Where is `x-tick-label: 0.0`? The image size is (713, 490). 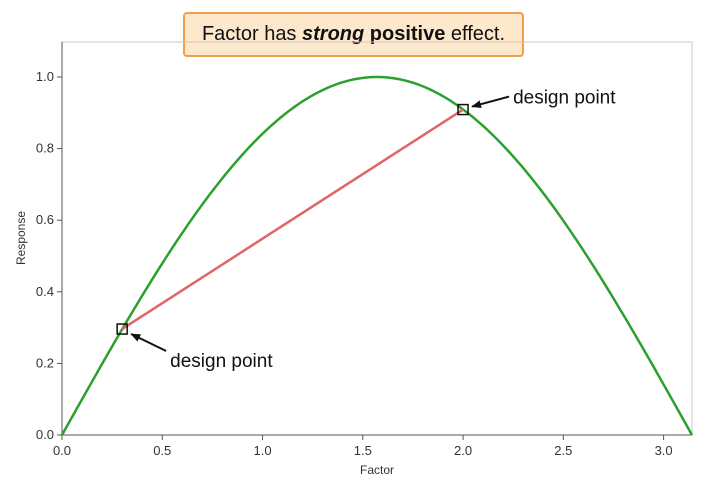 x-tick-label: 0.0 is located at coordinates (62, 450).